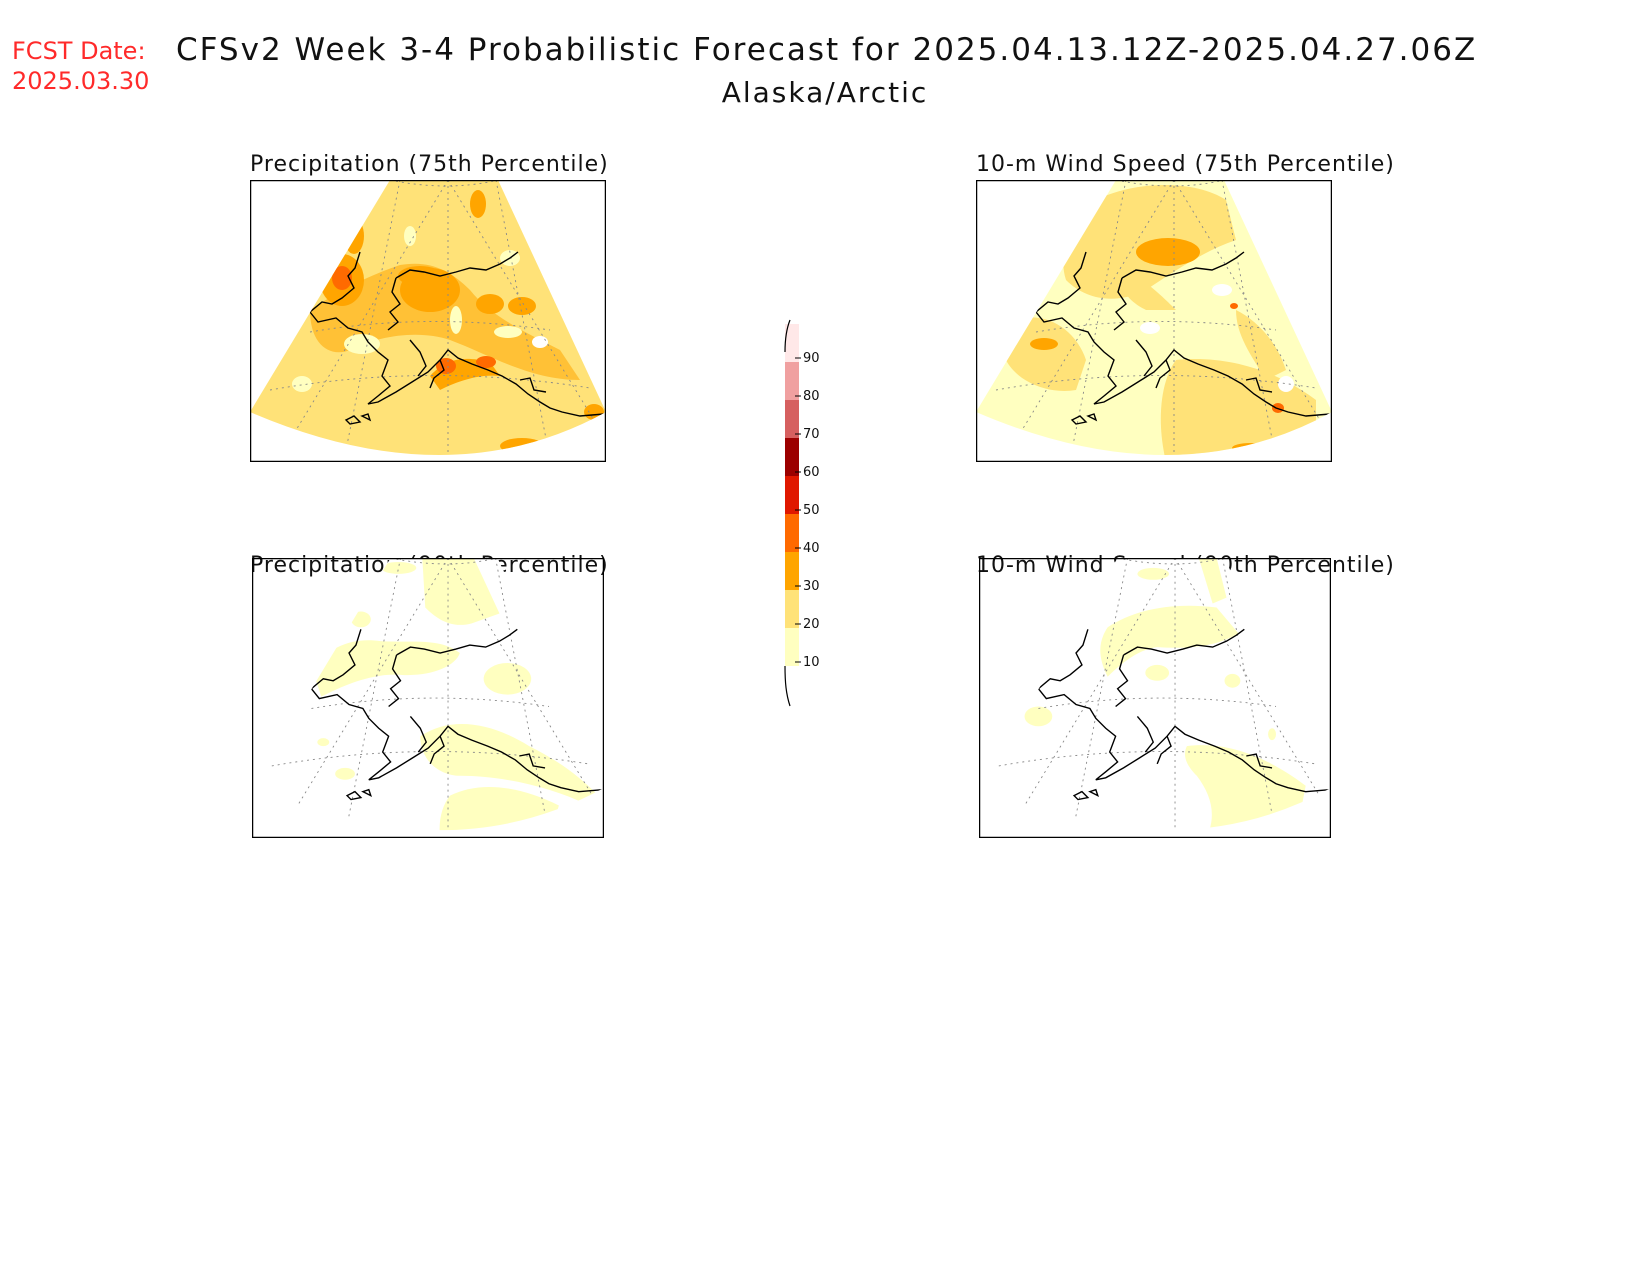 This screenshot has width=1650, height=1275. Describe the element at coordinates (1185, 164) in the screenshot. I see `panel-title-wind-75: 10-m Wind Speed (75th Percentile)` at that location.